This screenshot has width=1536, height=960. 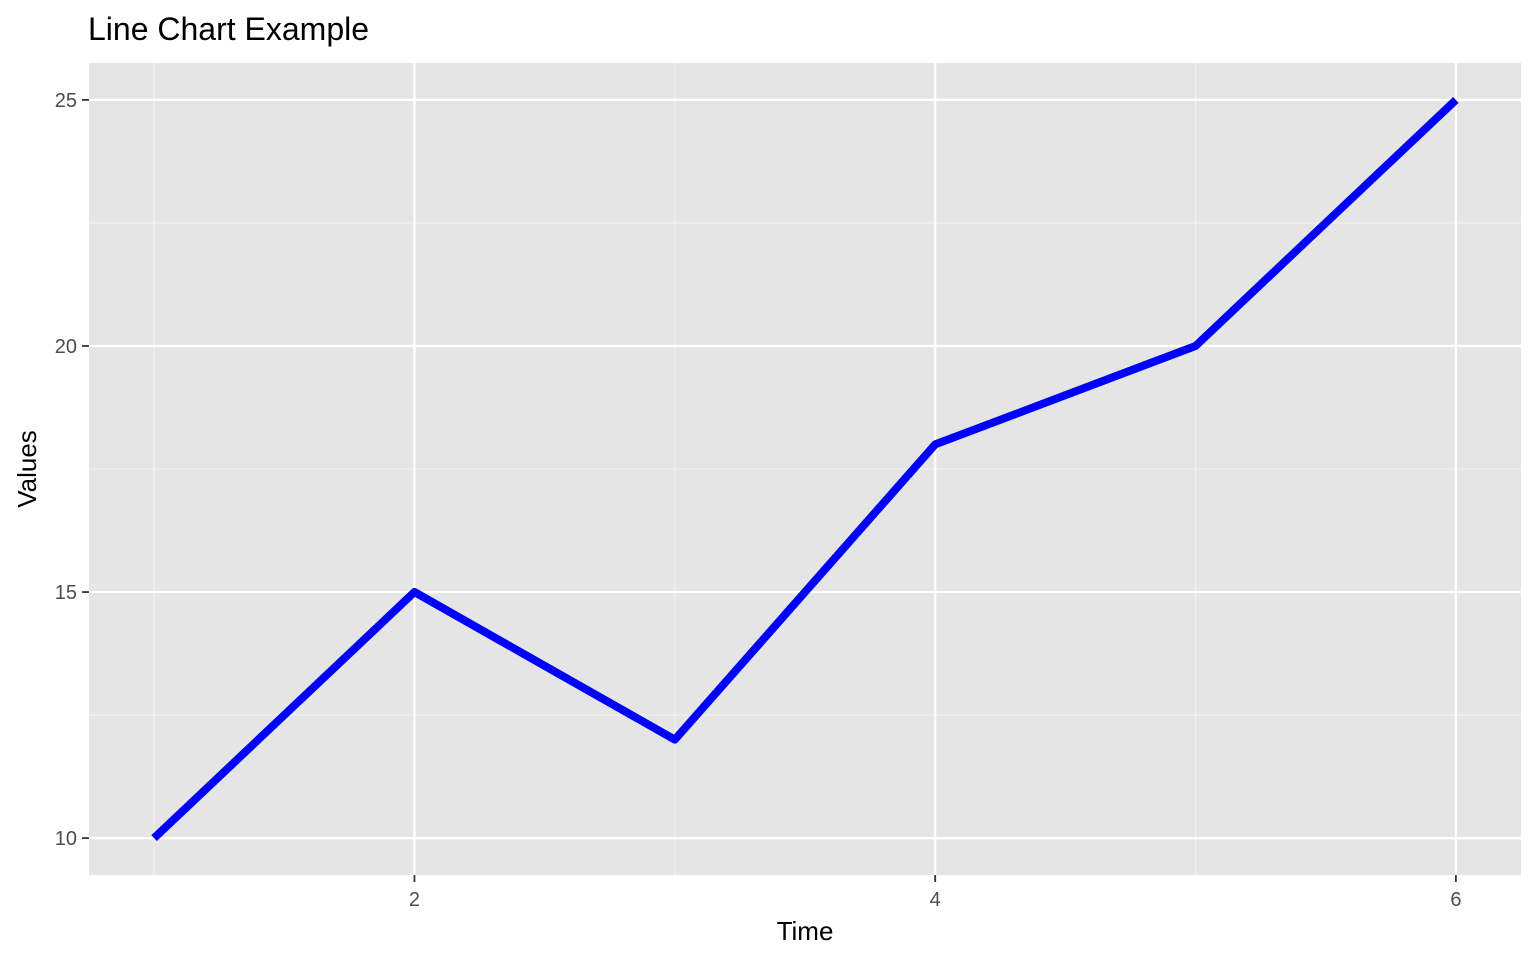 I want to click on y-tick-label: 15, so click(x=66, y=593).